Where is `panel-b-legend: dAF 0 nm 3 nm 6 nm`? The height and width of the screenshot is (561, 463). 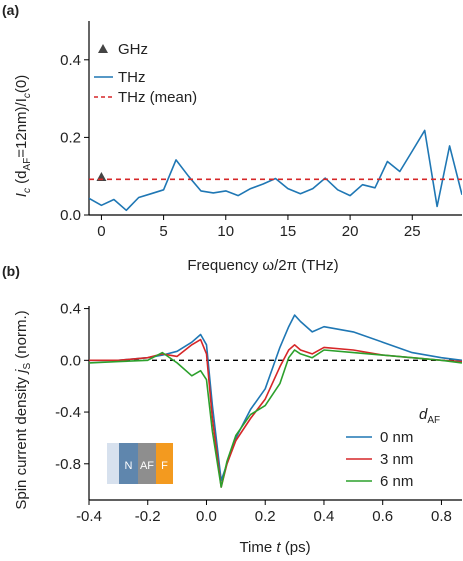 panel-b-legend: dAF 0 nm 3 nm 6 nm is located at coordinates (393, 448).